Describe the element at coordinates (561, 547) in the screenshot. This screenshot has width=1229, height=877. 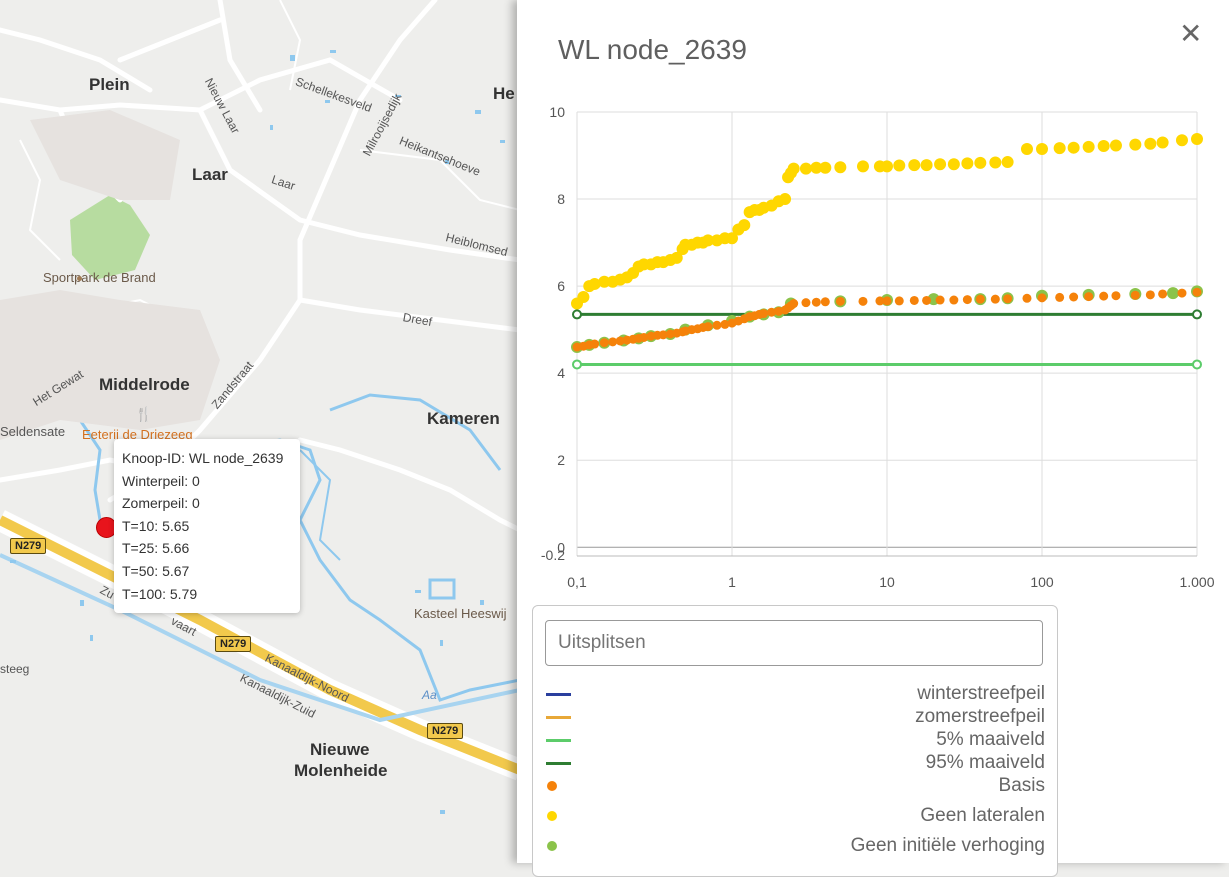
I see `y-tick-label: 0` at that location.